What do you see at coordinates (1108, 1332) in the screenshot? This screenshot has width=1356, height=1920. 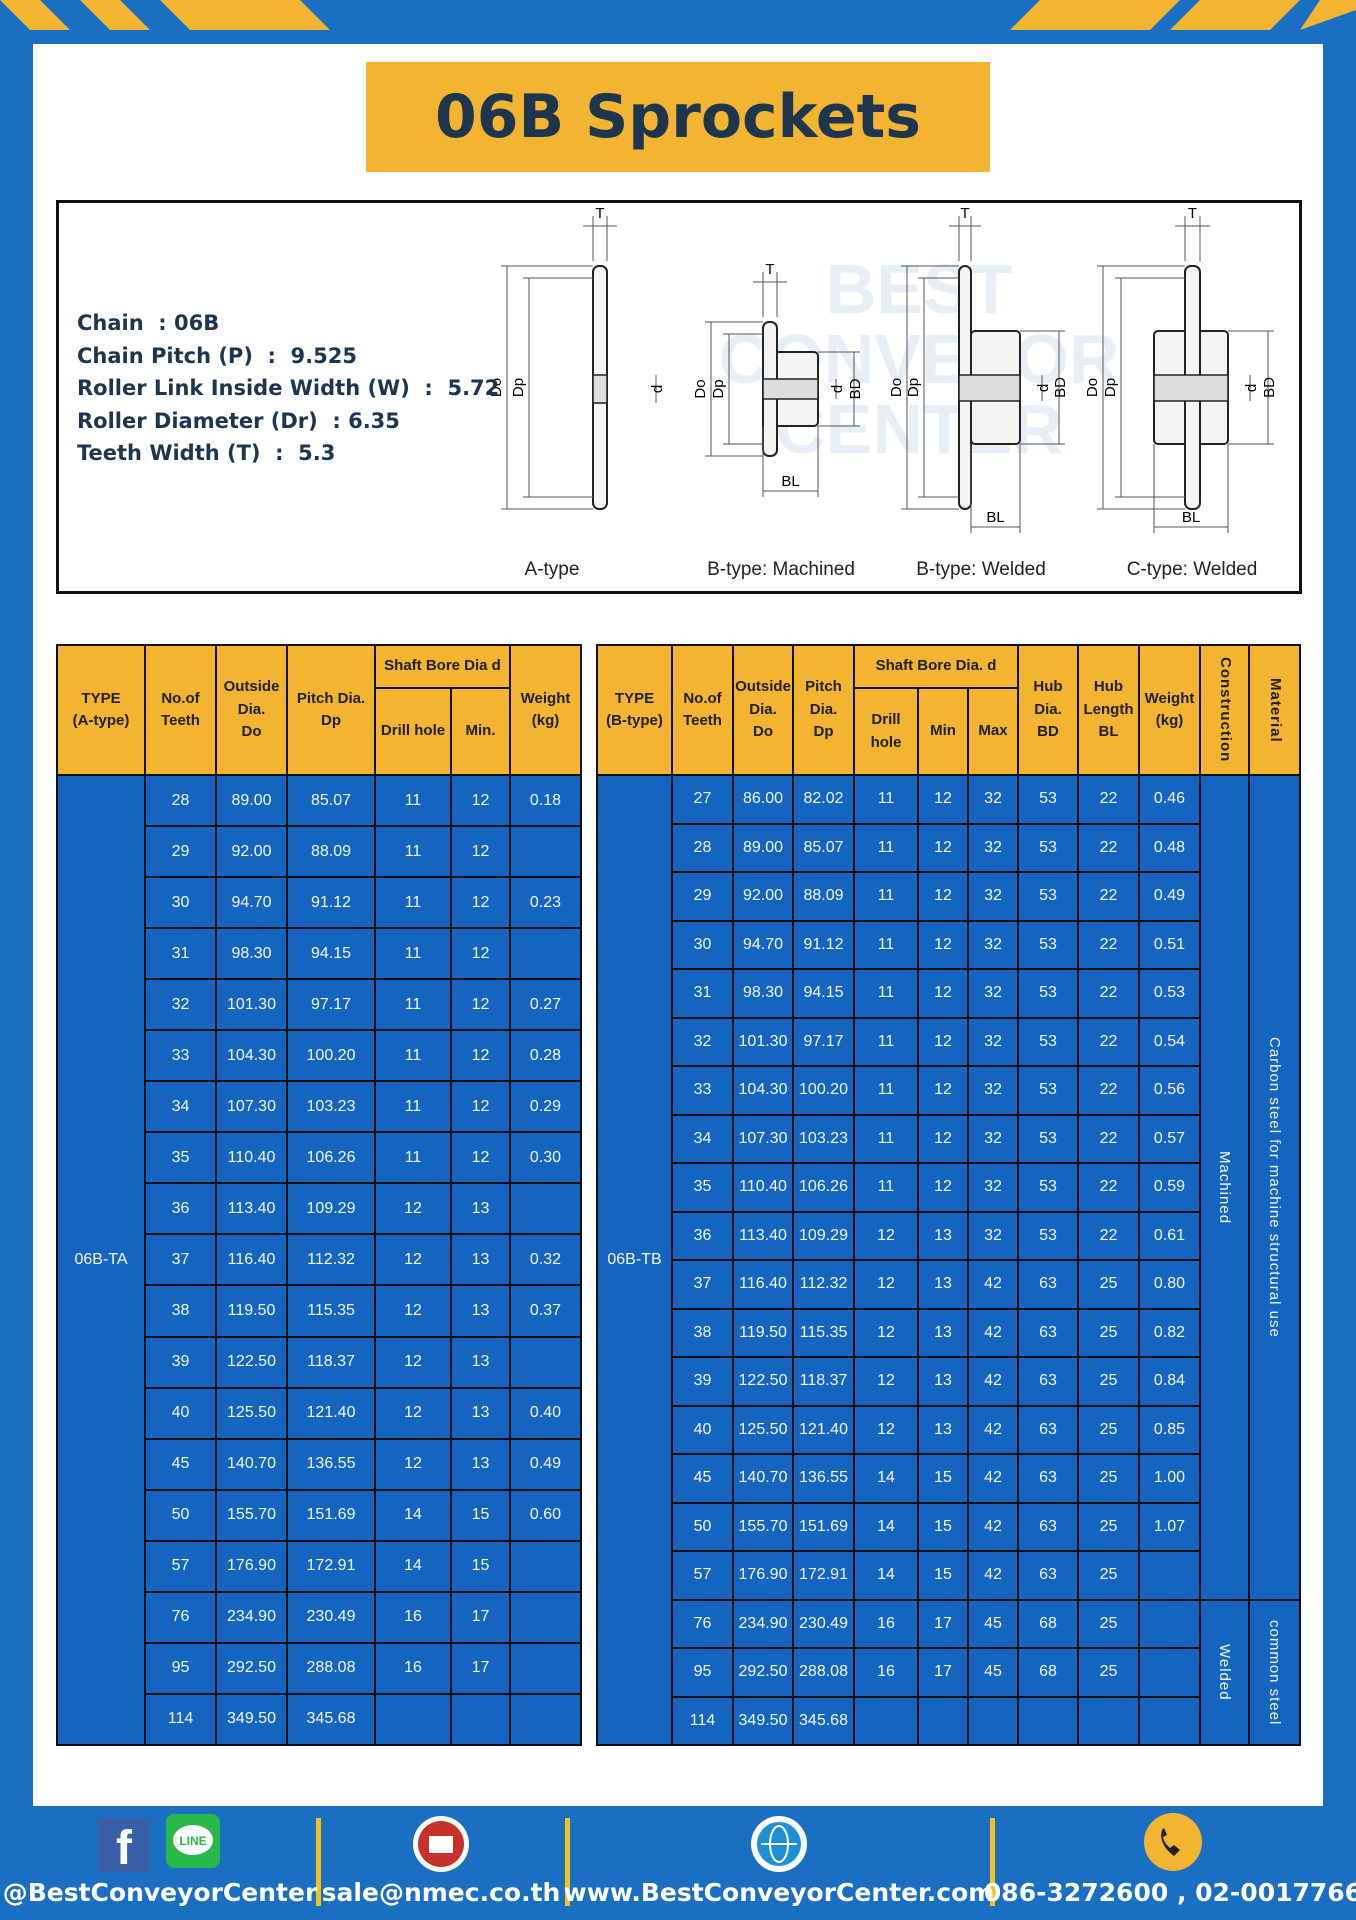 I see `cell: 25` at bounding box center [1108, 1332].